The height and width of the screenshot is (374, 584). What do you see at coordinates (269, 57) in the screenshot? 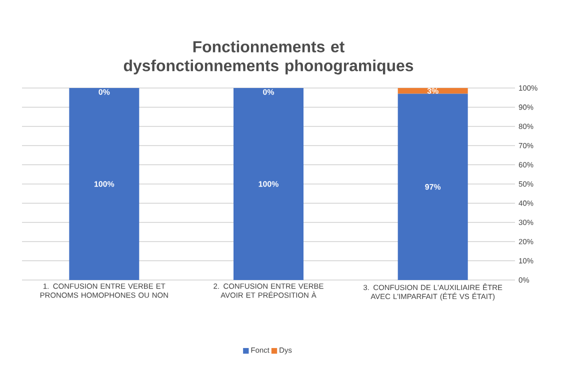
I see `chart-title: Fonctionnements et dysfonctionnements phonogramiques` at bounding box center [269, 57].